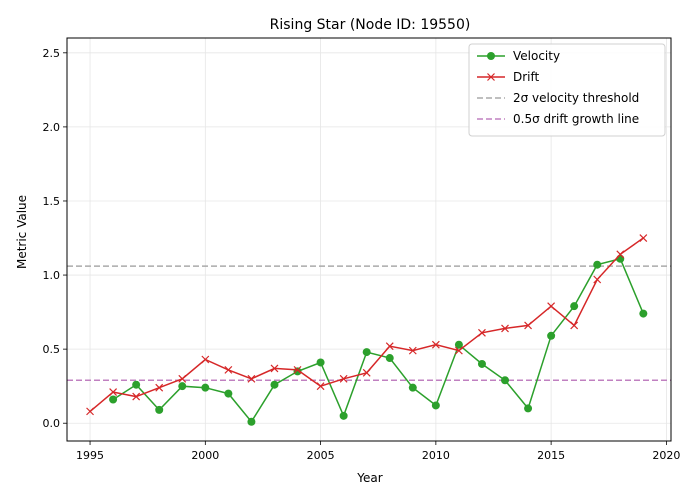 The width and height of the screenshot is (700, 504). Describe the element at coordinates (52, 53) in the screenshot. I see `y-tick-label: 2.5` at that location.